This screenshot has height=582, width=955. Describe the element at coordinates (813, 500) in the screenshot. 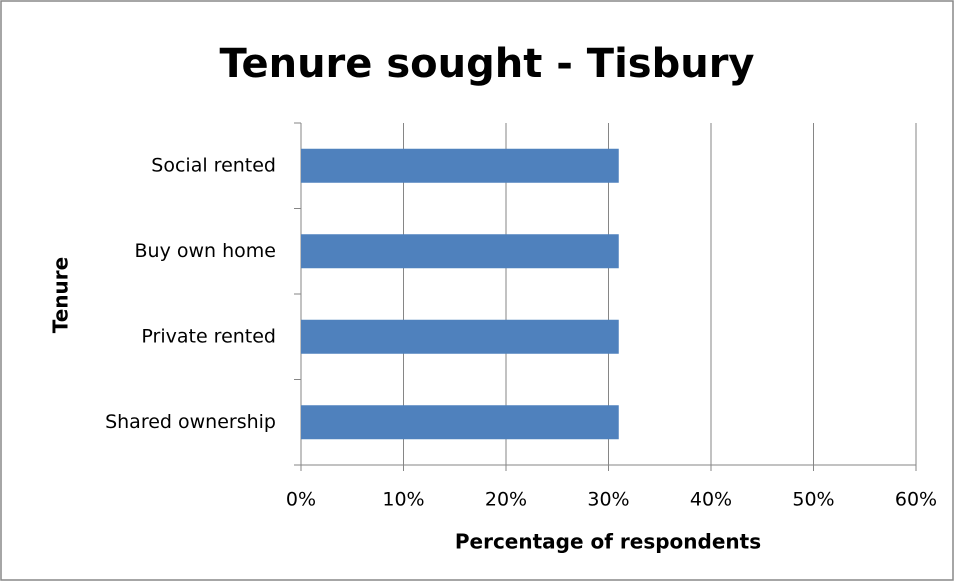

I see `x-tick-label: 50%` at that location.